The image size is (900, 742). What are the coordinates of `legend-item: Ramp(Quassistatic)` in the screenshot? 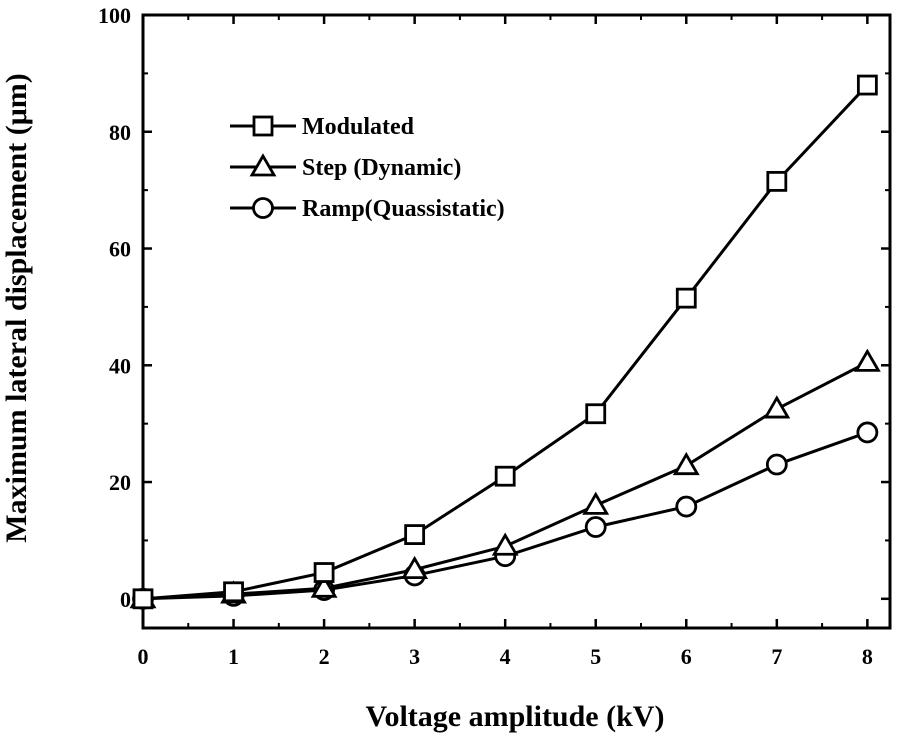 It's located at (367, 209).